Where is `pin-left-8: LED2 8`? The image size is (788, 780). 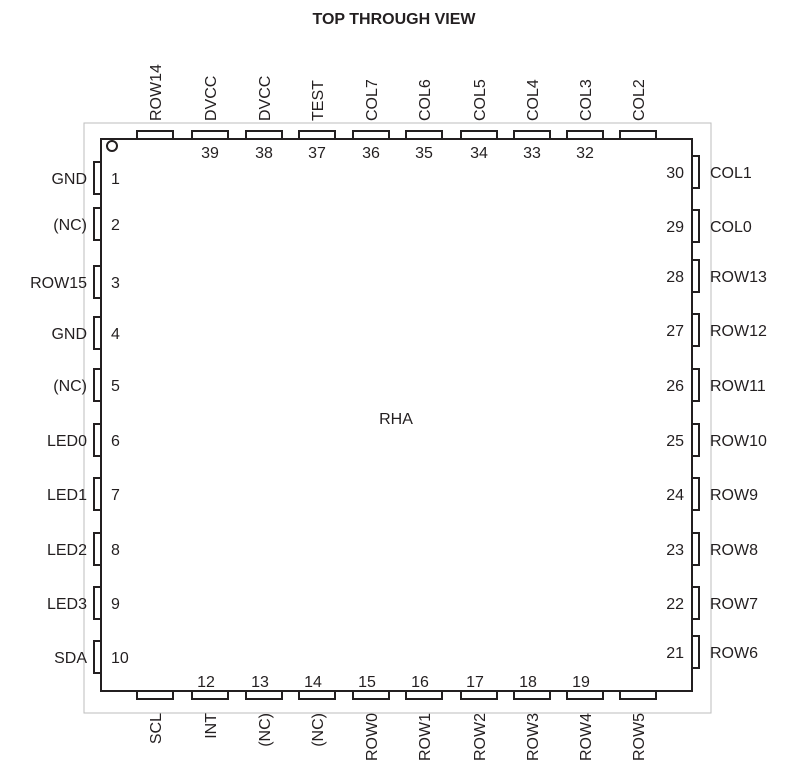
pin-left-8: LED2 8 is located at coordinates (83, 549).